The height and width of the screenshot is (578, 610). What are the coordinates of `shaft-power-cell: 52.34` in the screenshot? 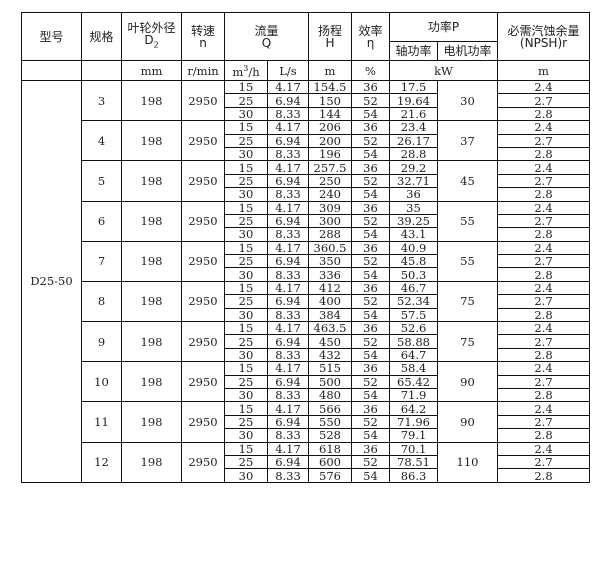 It's located at (413, 301).